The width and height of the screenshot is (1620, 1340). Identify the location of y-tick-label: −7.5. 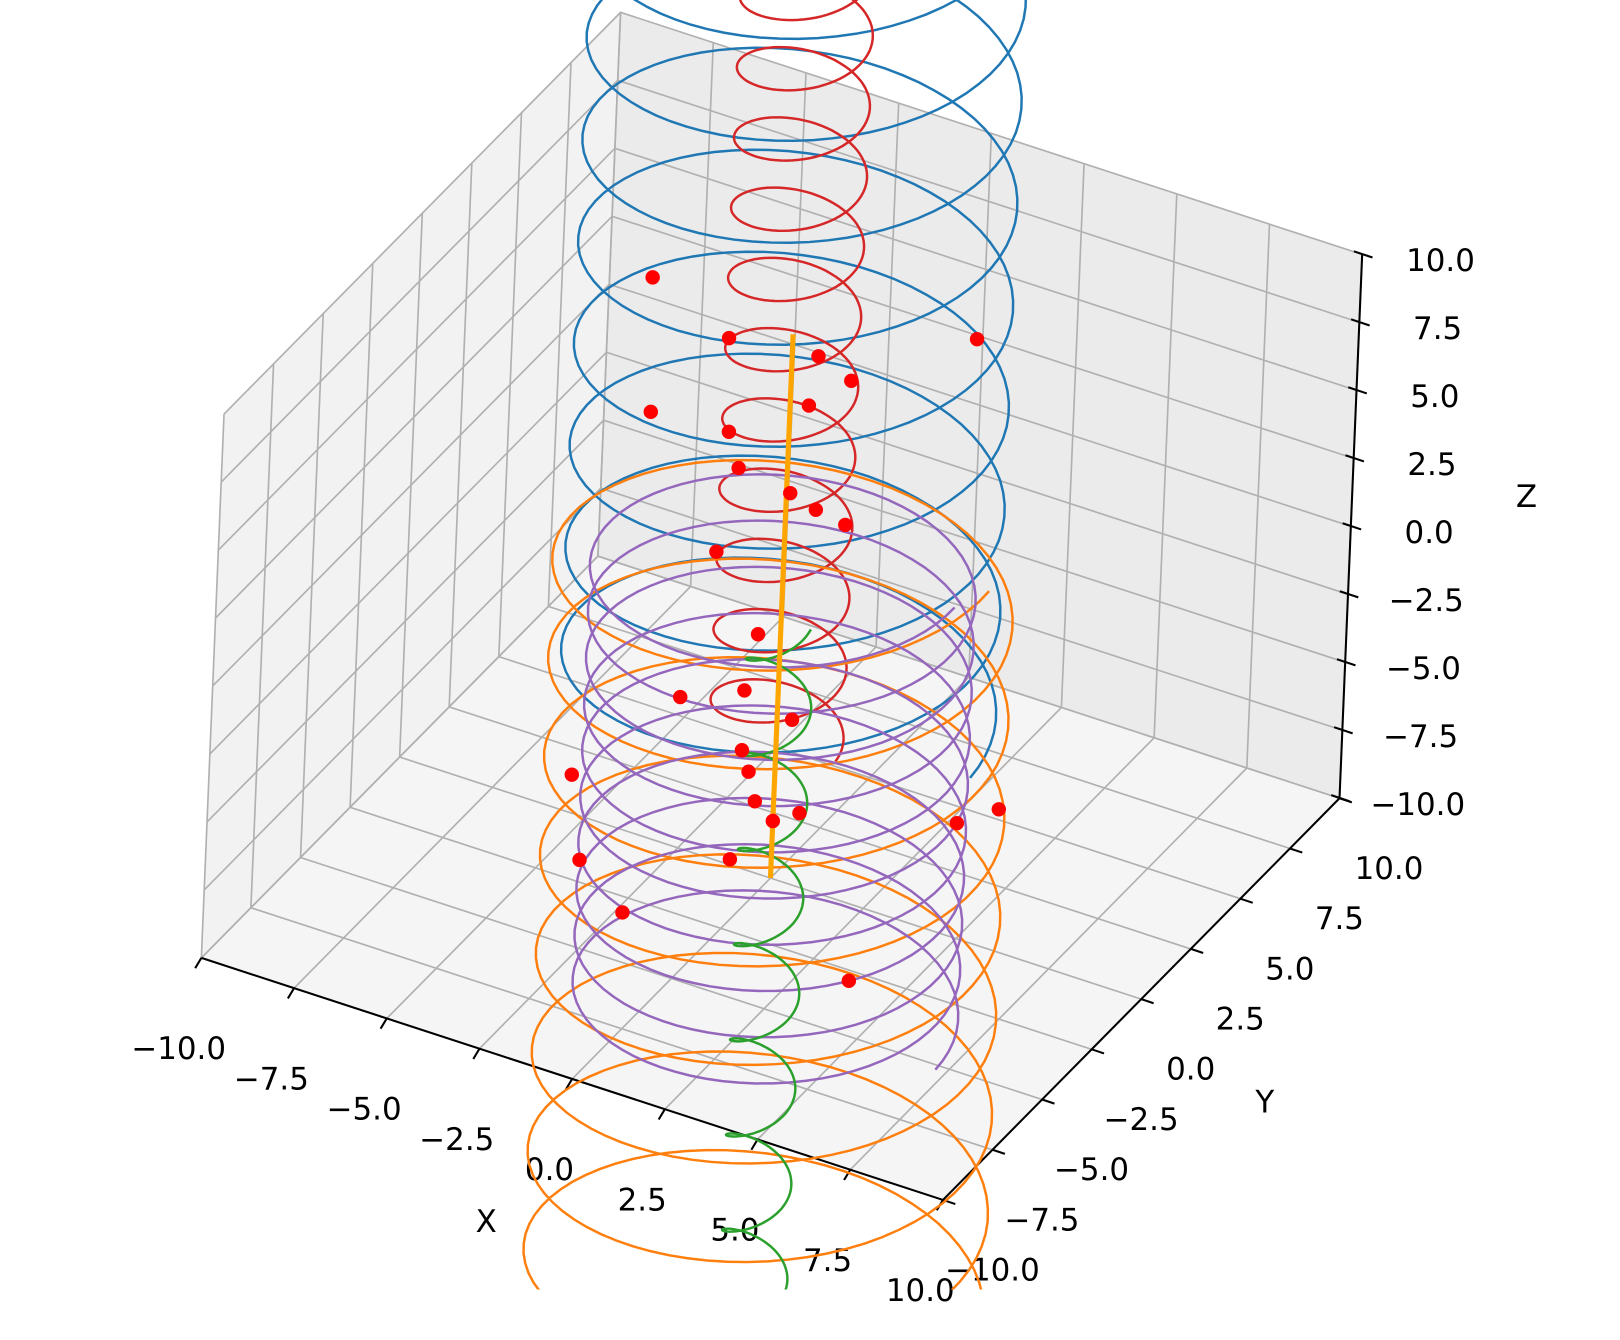
(1041, 1220).